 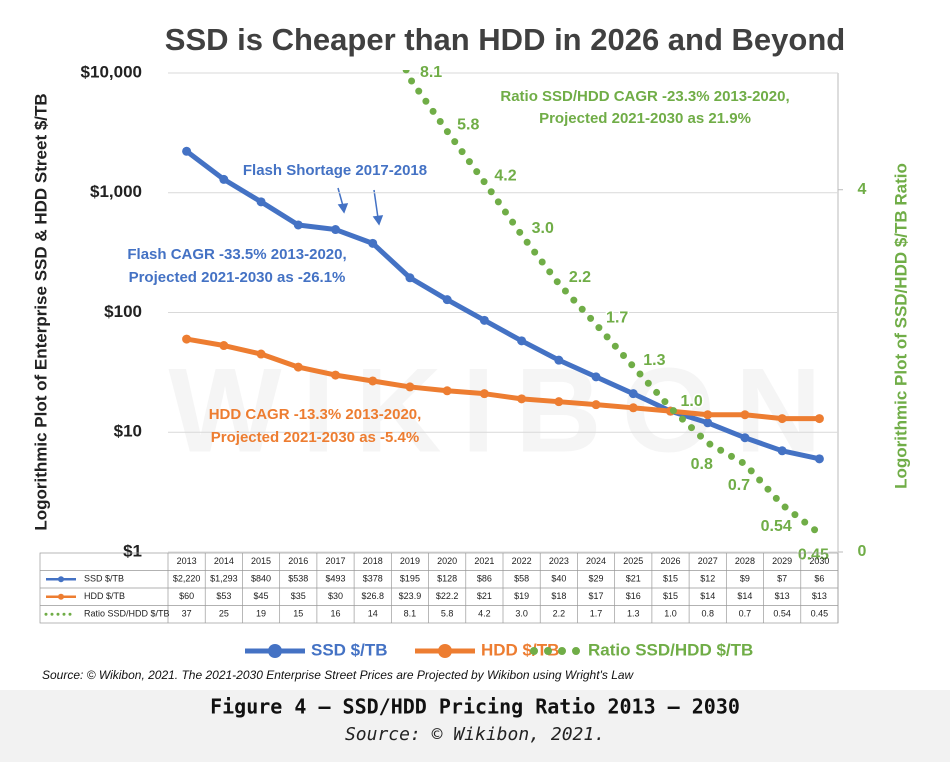 What do you see at coordinates (580, 277) in the screenshot?
I see `data-label: 2.2` at bounding box center [580, 277].